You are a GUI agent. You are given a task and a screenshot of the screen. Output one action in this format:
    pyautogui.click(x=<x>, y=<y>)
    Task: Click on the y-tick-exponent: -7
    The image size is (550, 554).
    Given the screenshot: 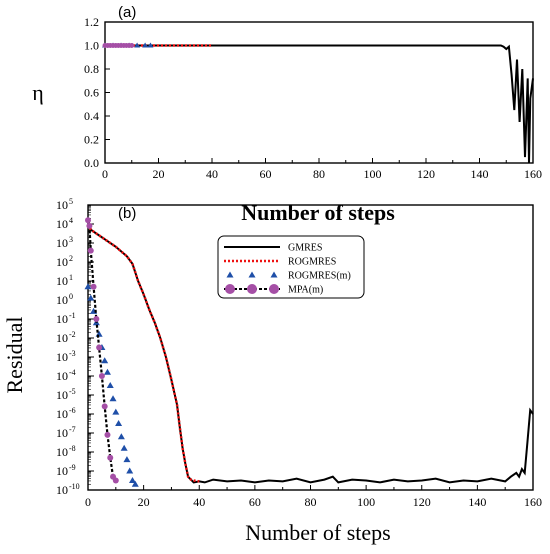 What is the action you would take?
    pyautogui.click(x=72, y=429)
    